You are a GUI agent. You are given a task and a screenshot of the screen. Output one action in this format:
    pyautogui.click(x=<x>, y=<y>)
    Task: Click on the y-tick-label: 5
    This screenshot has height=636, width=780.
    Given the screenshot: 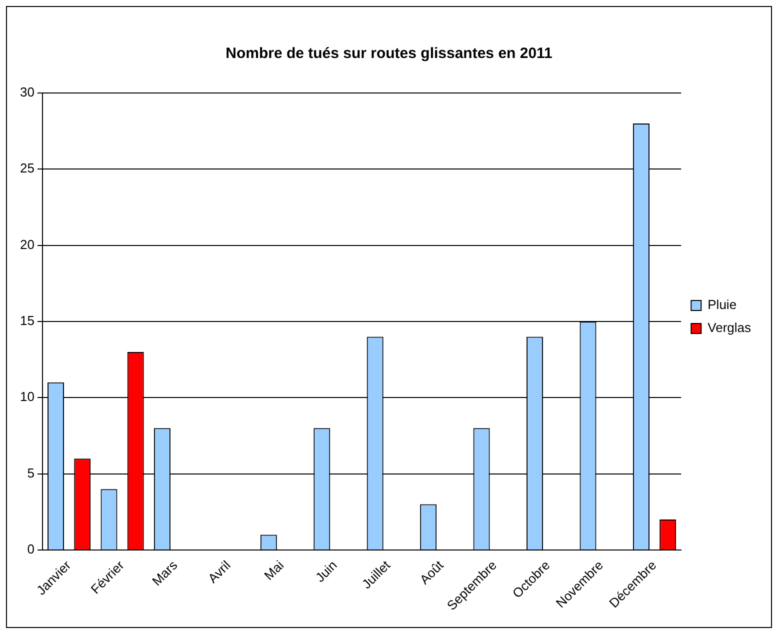 What is the action you would take?
    pyautogui.click(x=30, y=472)
    